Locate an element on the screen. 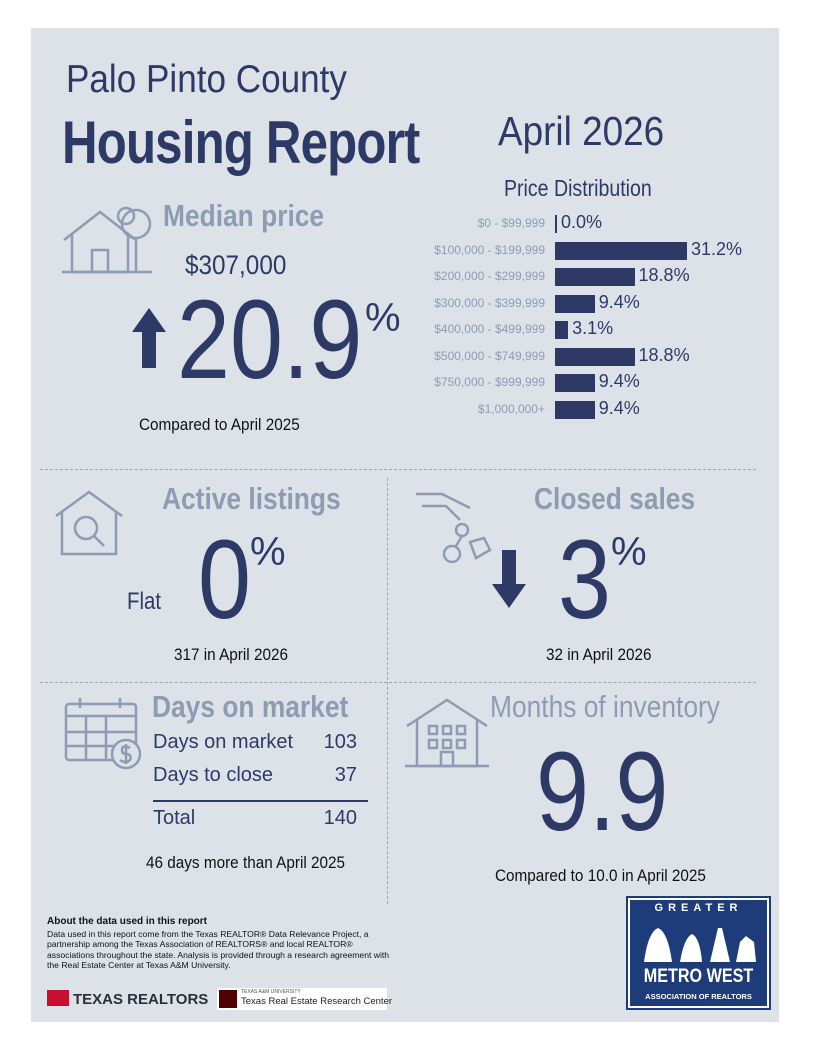 The image size is (813, 1053). price-range-label: $400,000 - $499,999 is located at coordinates (489, 329).